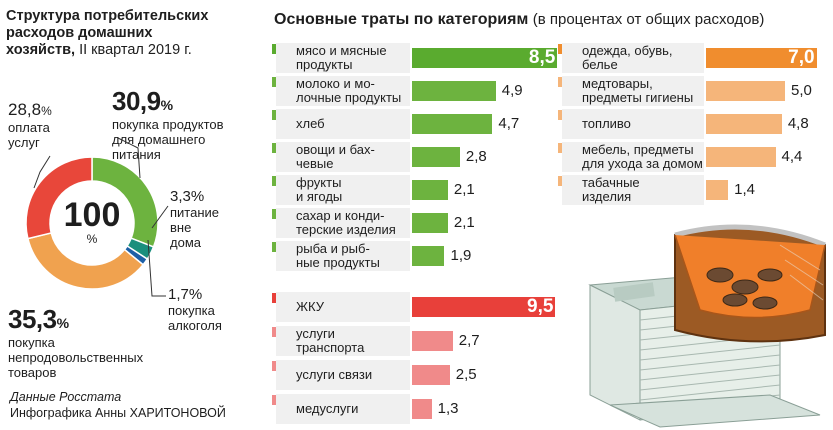  I want to click on bar-value-goods-0: 7,0, so click(801, 57).